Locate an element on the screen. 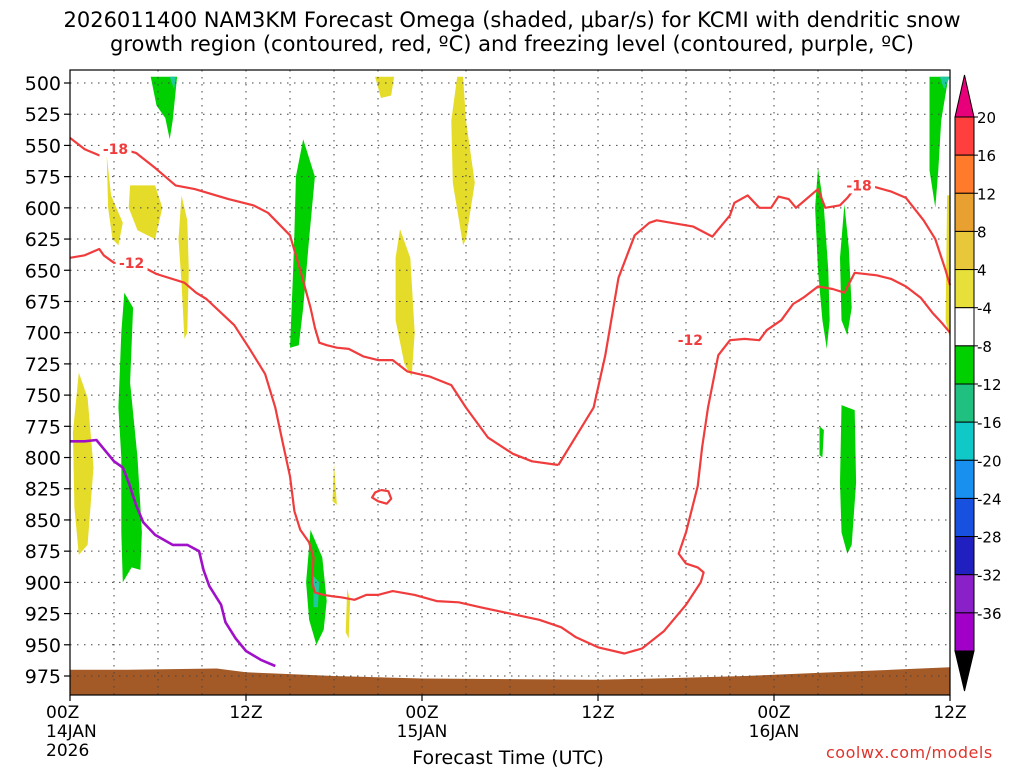  source-credit: coolwx.com/models is located at coordinates (909, 752).